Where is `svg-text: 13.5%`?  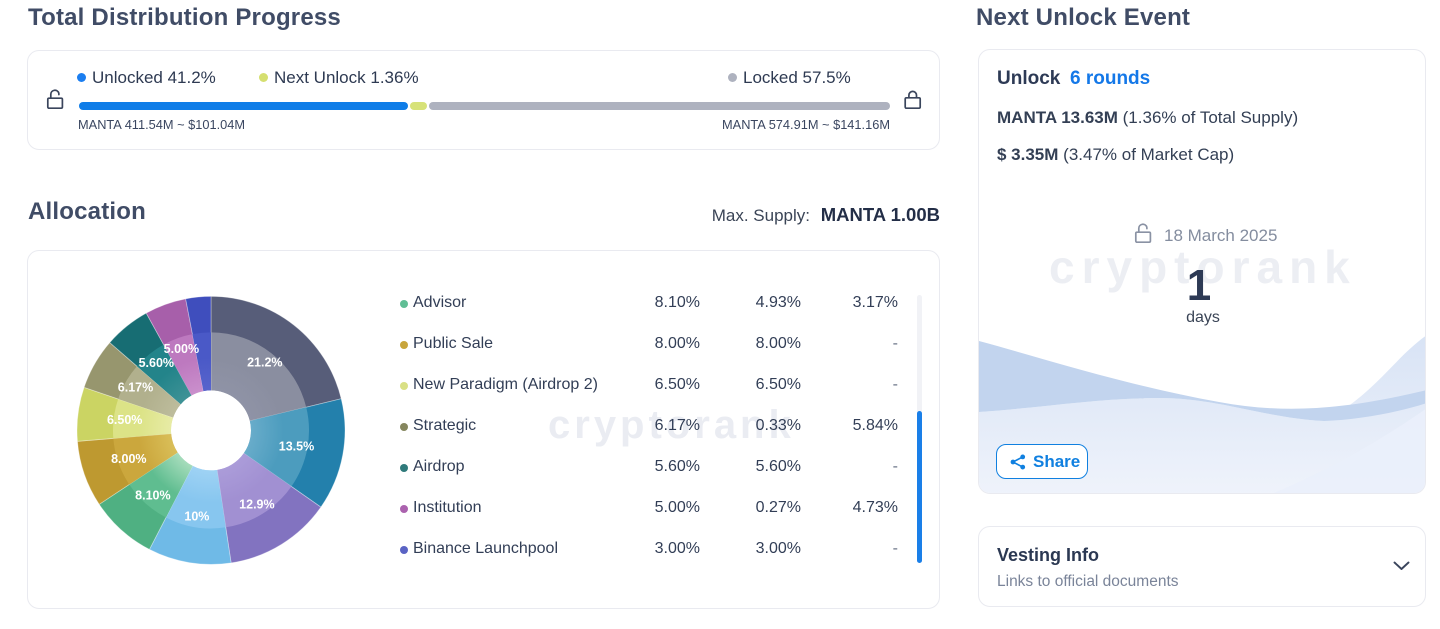
svg-text: 13.5% is located at coordinates (296, 447).